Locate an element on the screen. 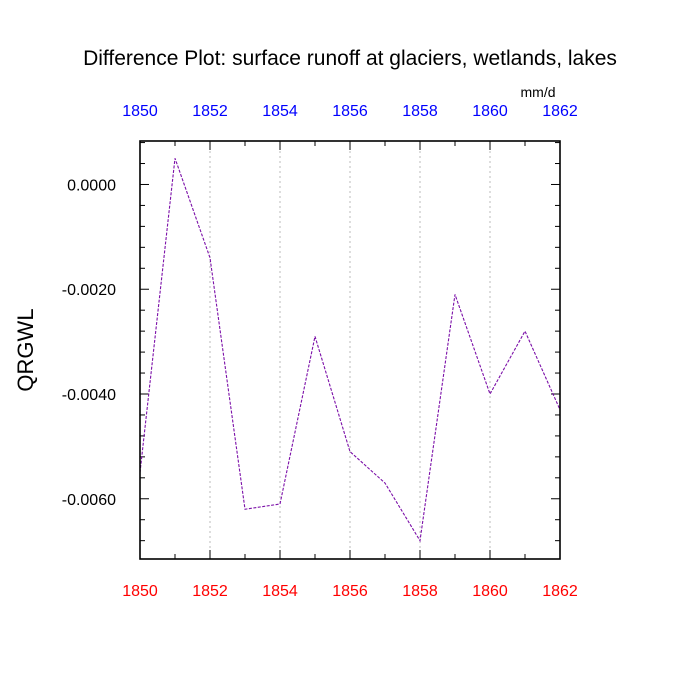 Image resolution: width=700 pixels, height=700 pixels. x-tick-label-bottom: 1858 is located at coordinates (420, 591).